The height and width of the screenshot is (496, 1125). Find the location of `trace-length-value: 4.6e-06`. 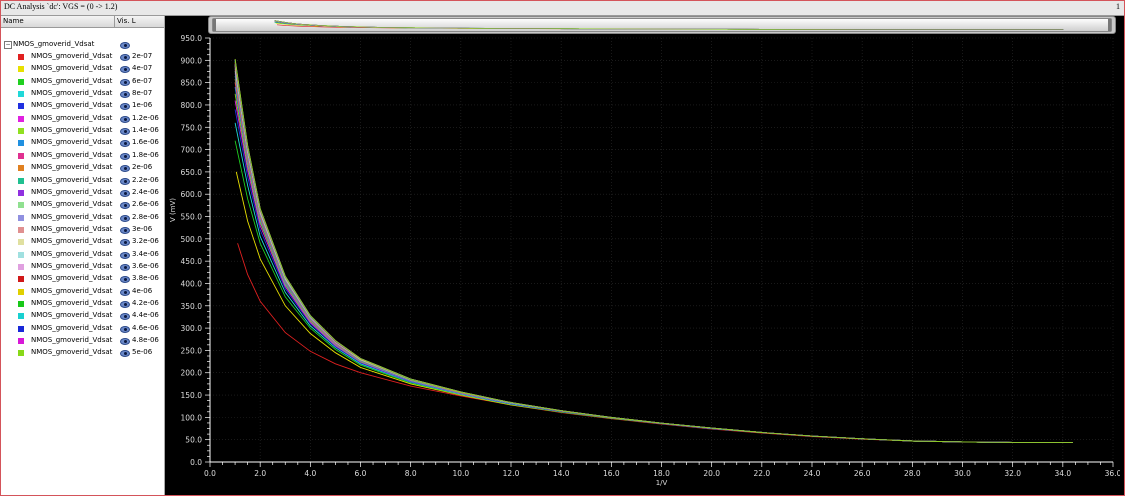

trace-length-value: 4.6e-06 is located at coordinates (145, 327).